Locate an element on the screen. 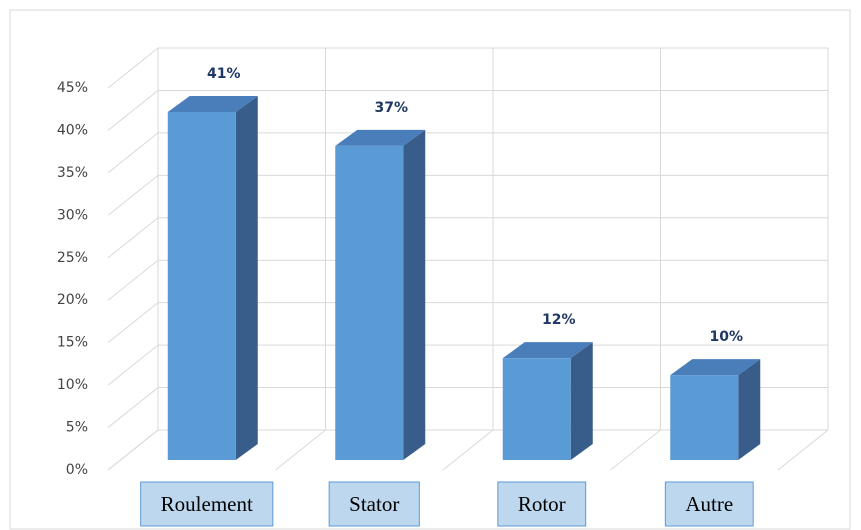 The height and width of the screenshot is (530, 861). x-tick-label: Stator is located at coordinates (374, 504).